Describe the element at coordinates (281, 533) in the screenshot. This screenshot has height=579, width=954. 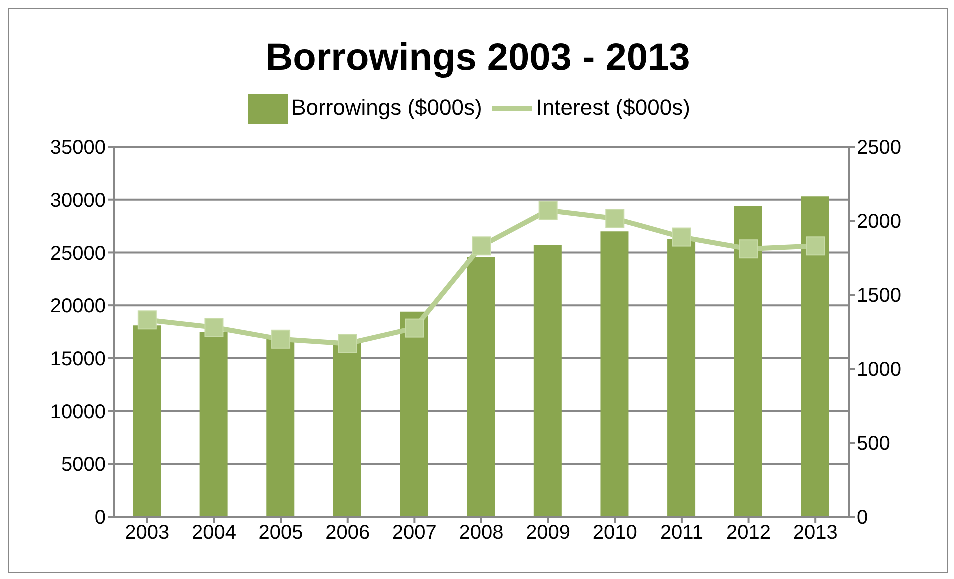
I see `x-tick-label: 2005` at that location.